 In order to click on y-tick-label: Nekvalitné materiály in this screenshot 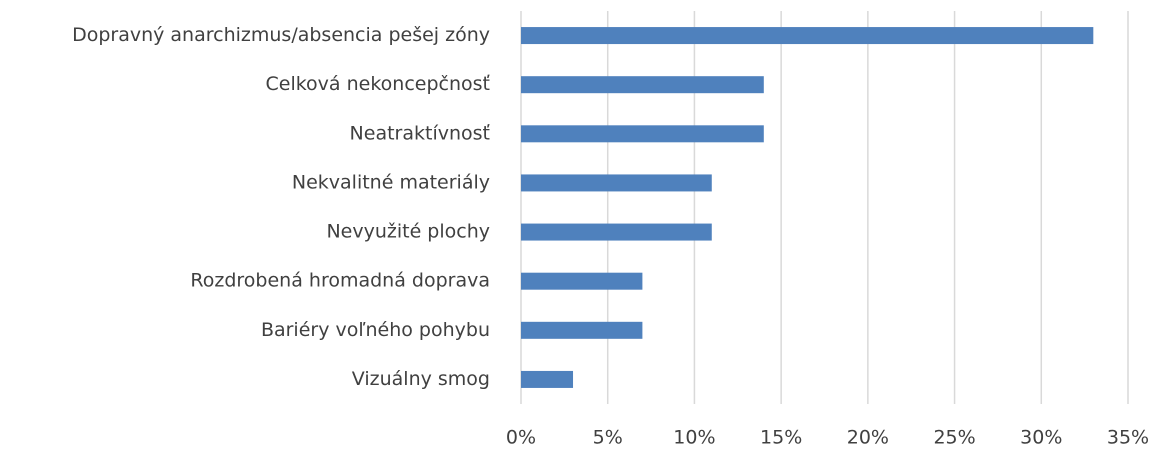, I will do `click(391, 182)`.